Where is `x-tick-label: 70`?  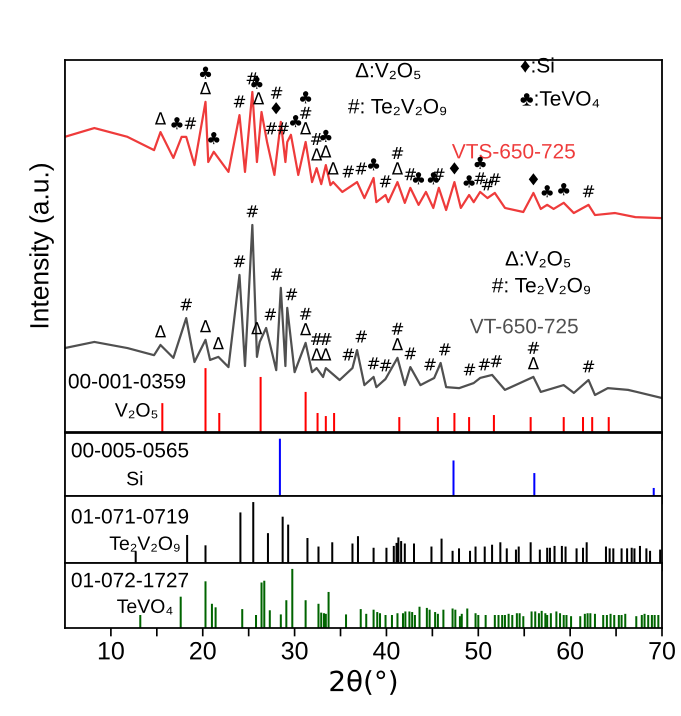
x-tick-label: 70 is located at coordinates (662, 651).